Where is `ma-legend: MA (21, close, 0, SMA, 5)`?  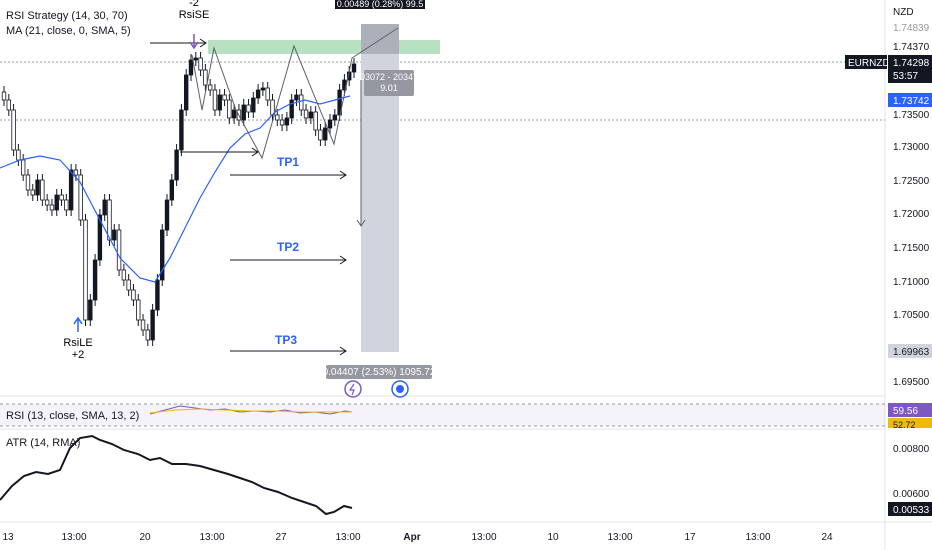
ma-legend: MA (21, close, 0, SMA, 5) is located at coordinates (68, 31).